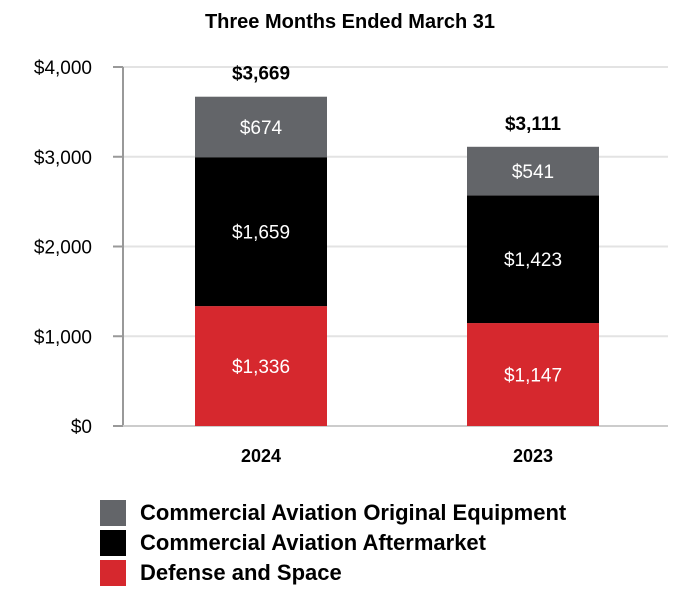  What do you see at coordinates (533, 124) in the screenshot?
I see `total-label: $3,111` at bounding box center [533, 124].